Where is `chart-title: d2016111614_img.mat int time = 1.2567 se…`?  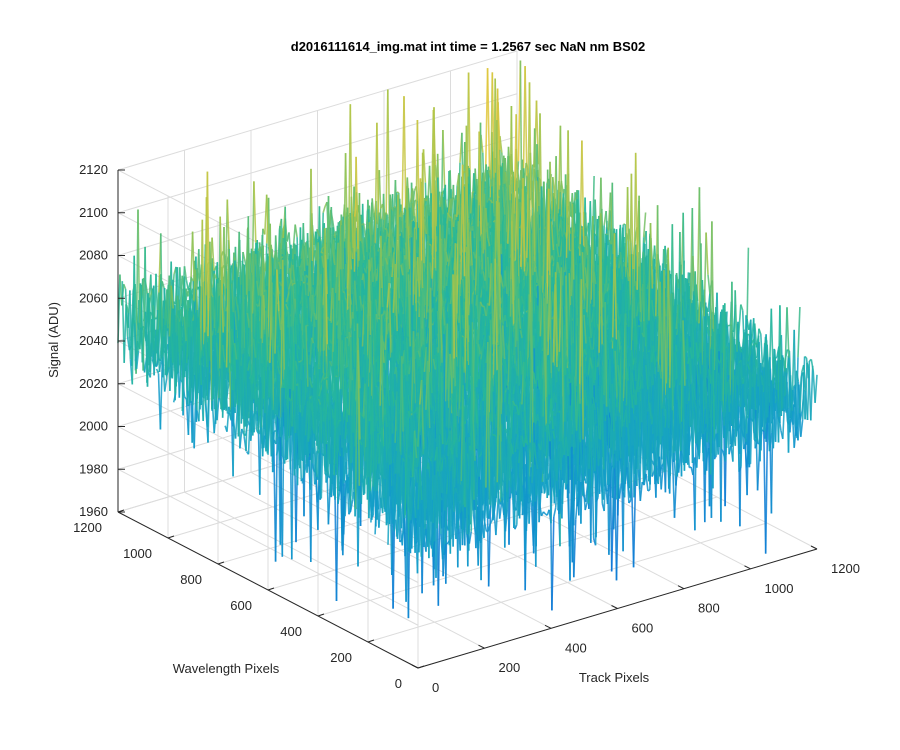
chart-title: d2016111614_img.mat int time = 1.2567 se… is located at coordinates (468, 46).